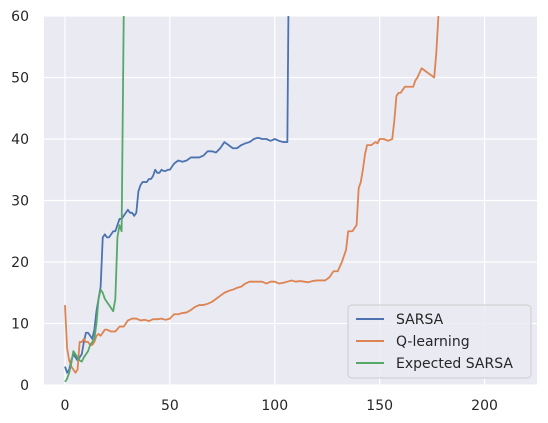 The image size is (548, 423). I want to click on y-tick-label: 30, so click(20, 202).